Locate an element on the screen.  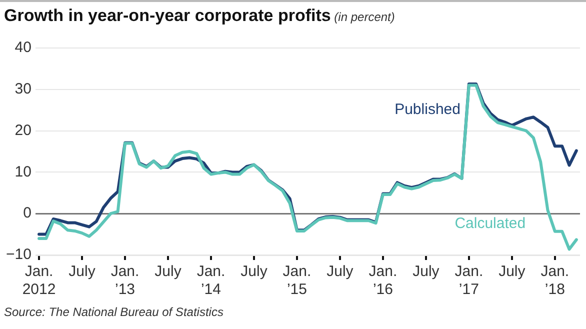
x-tick-label: Jan. ’13 is located at coordinates (125, 280).